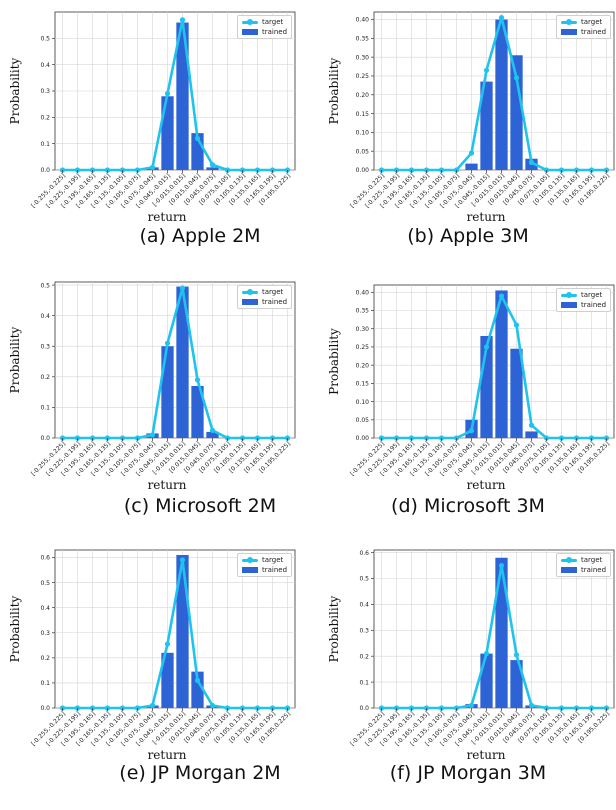 The image size is (616, 810). What do you see at coordinates (200, 773) in the screenshot?
I see `subfigure-caption: (e) JP Morgan 2M` at bounding box center [200, 773].